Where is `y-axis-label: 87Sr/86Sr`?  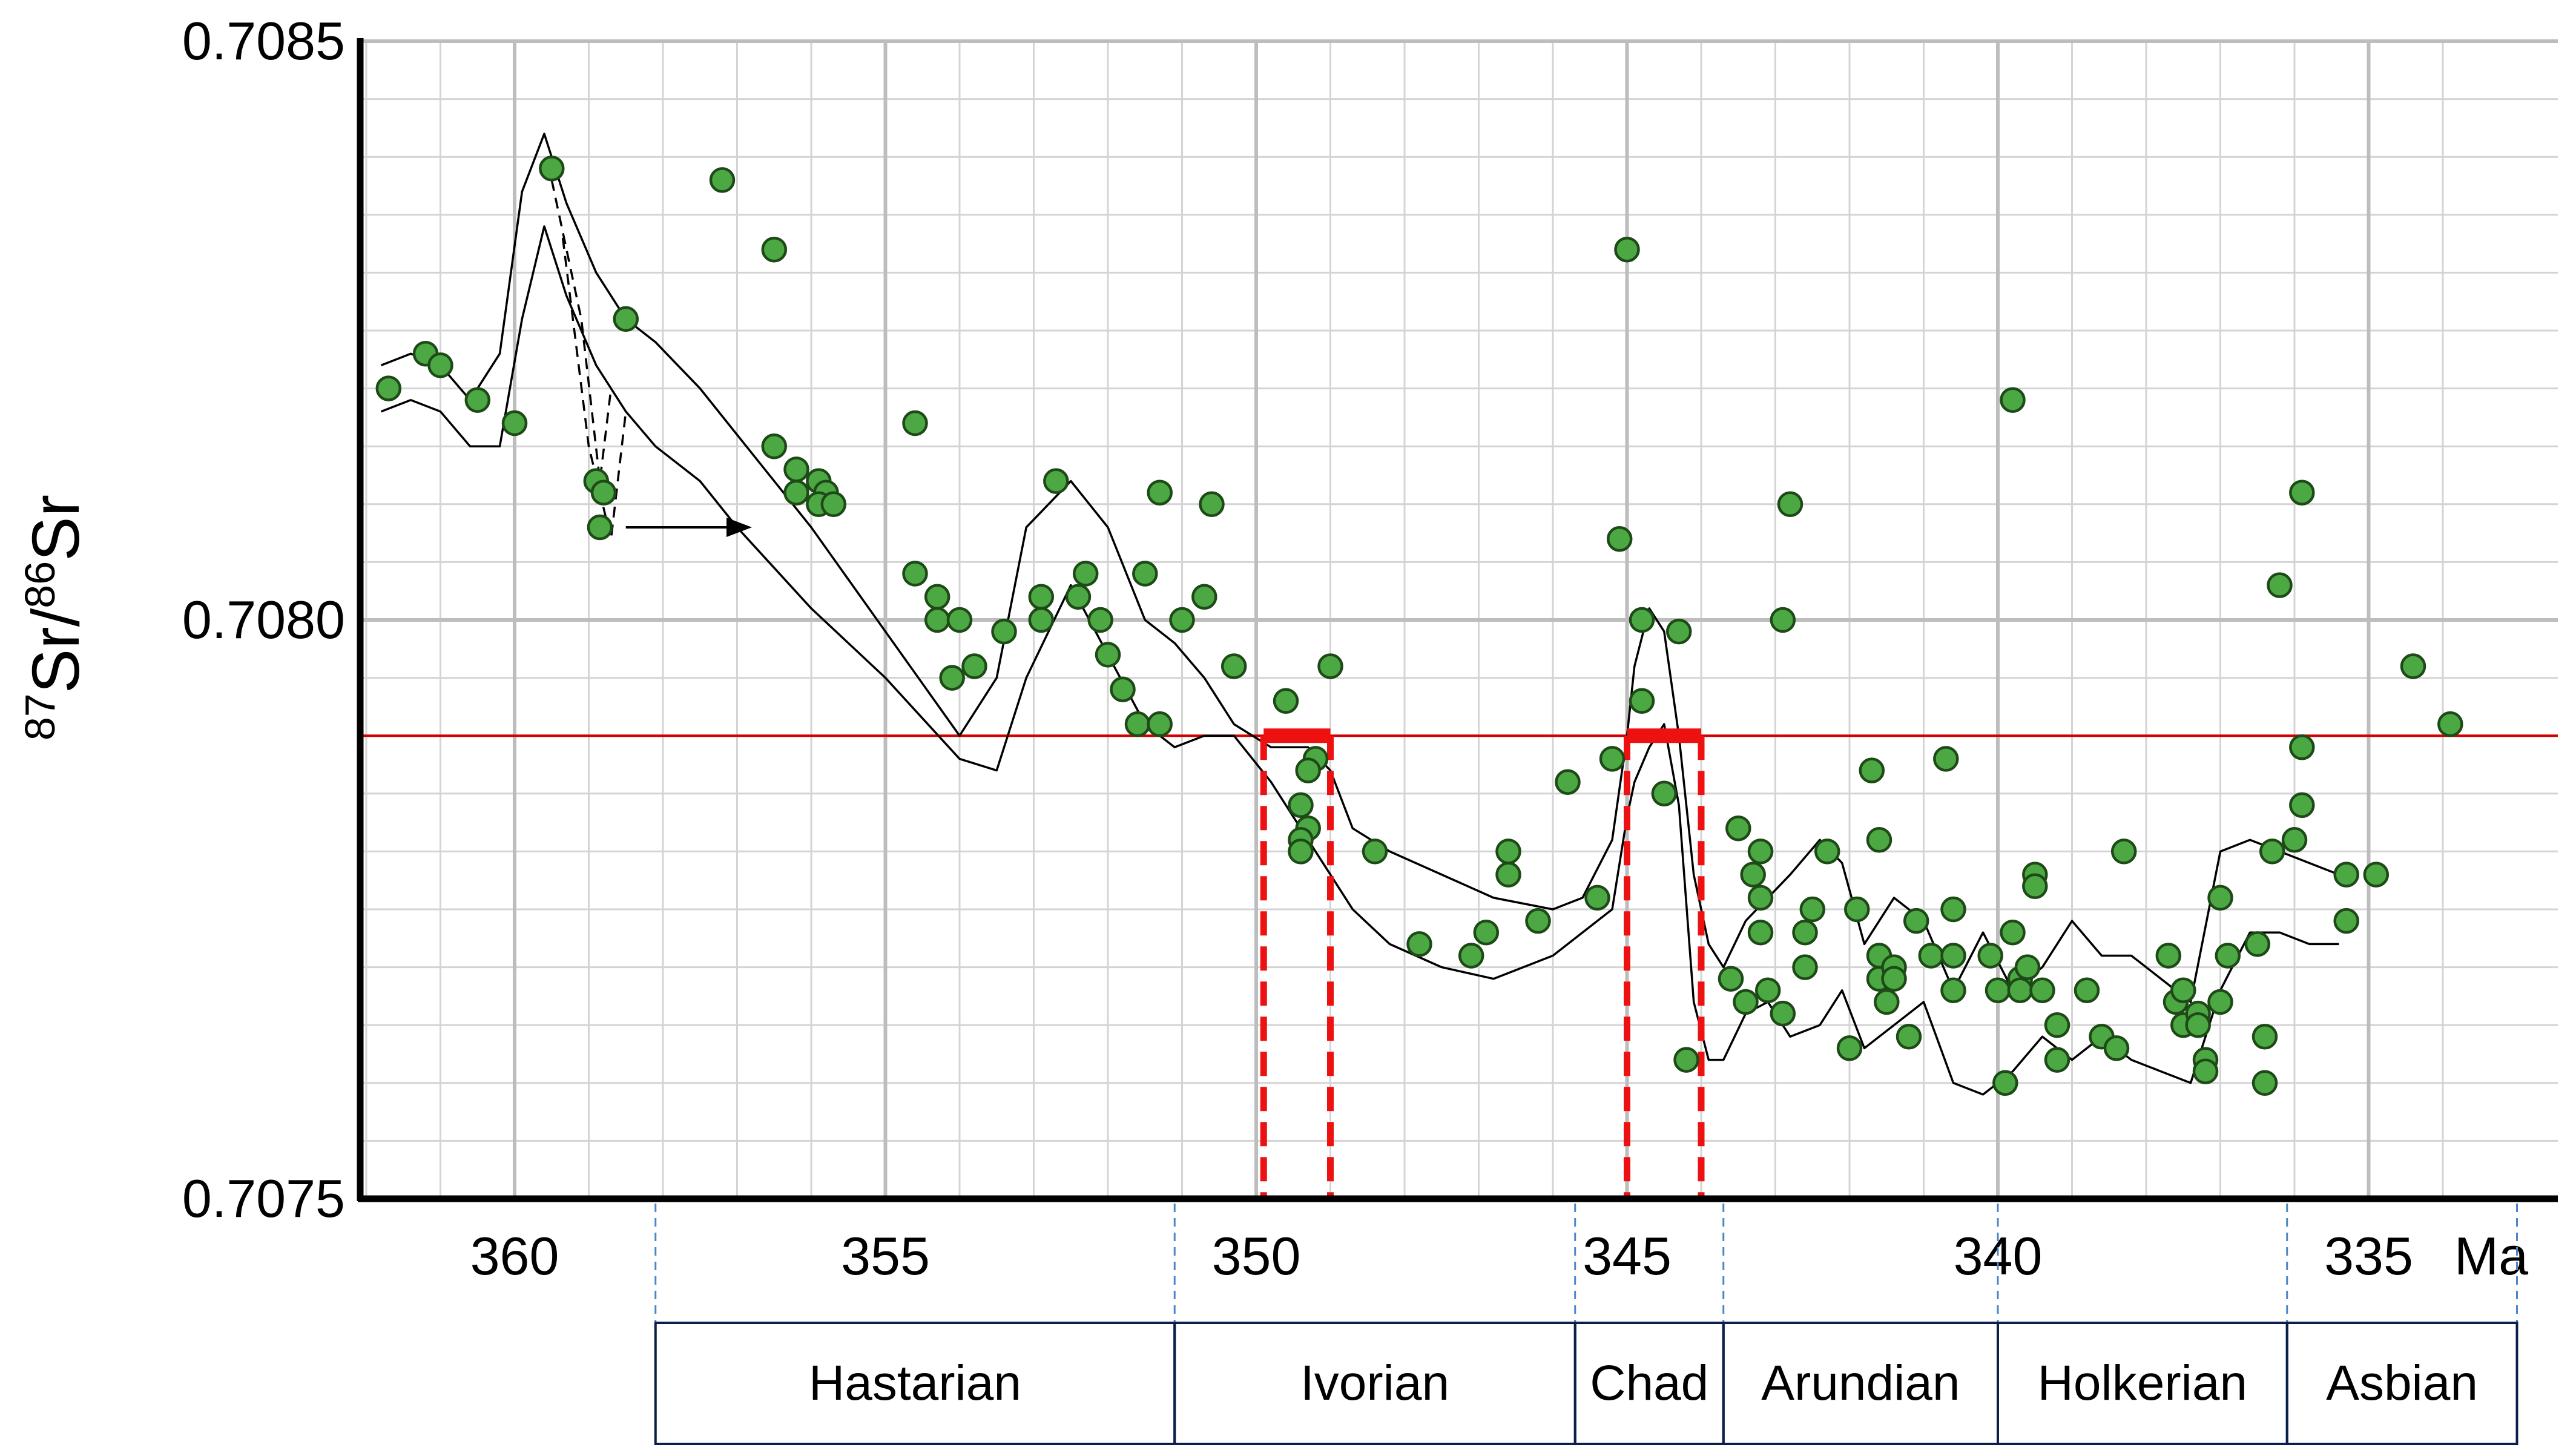 y-axis-label: 87Sr/86Sr is located at coordinates (54, 618).